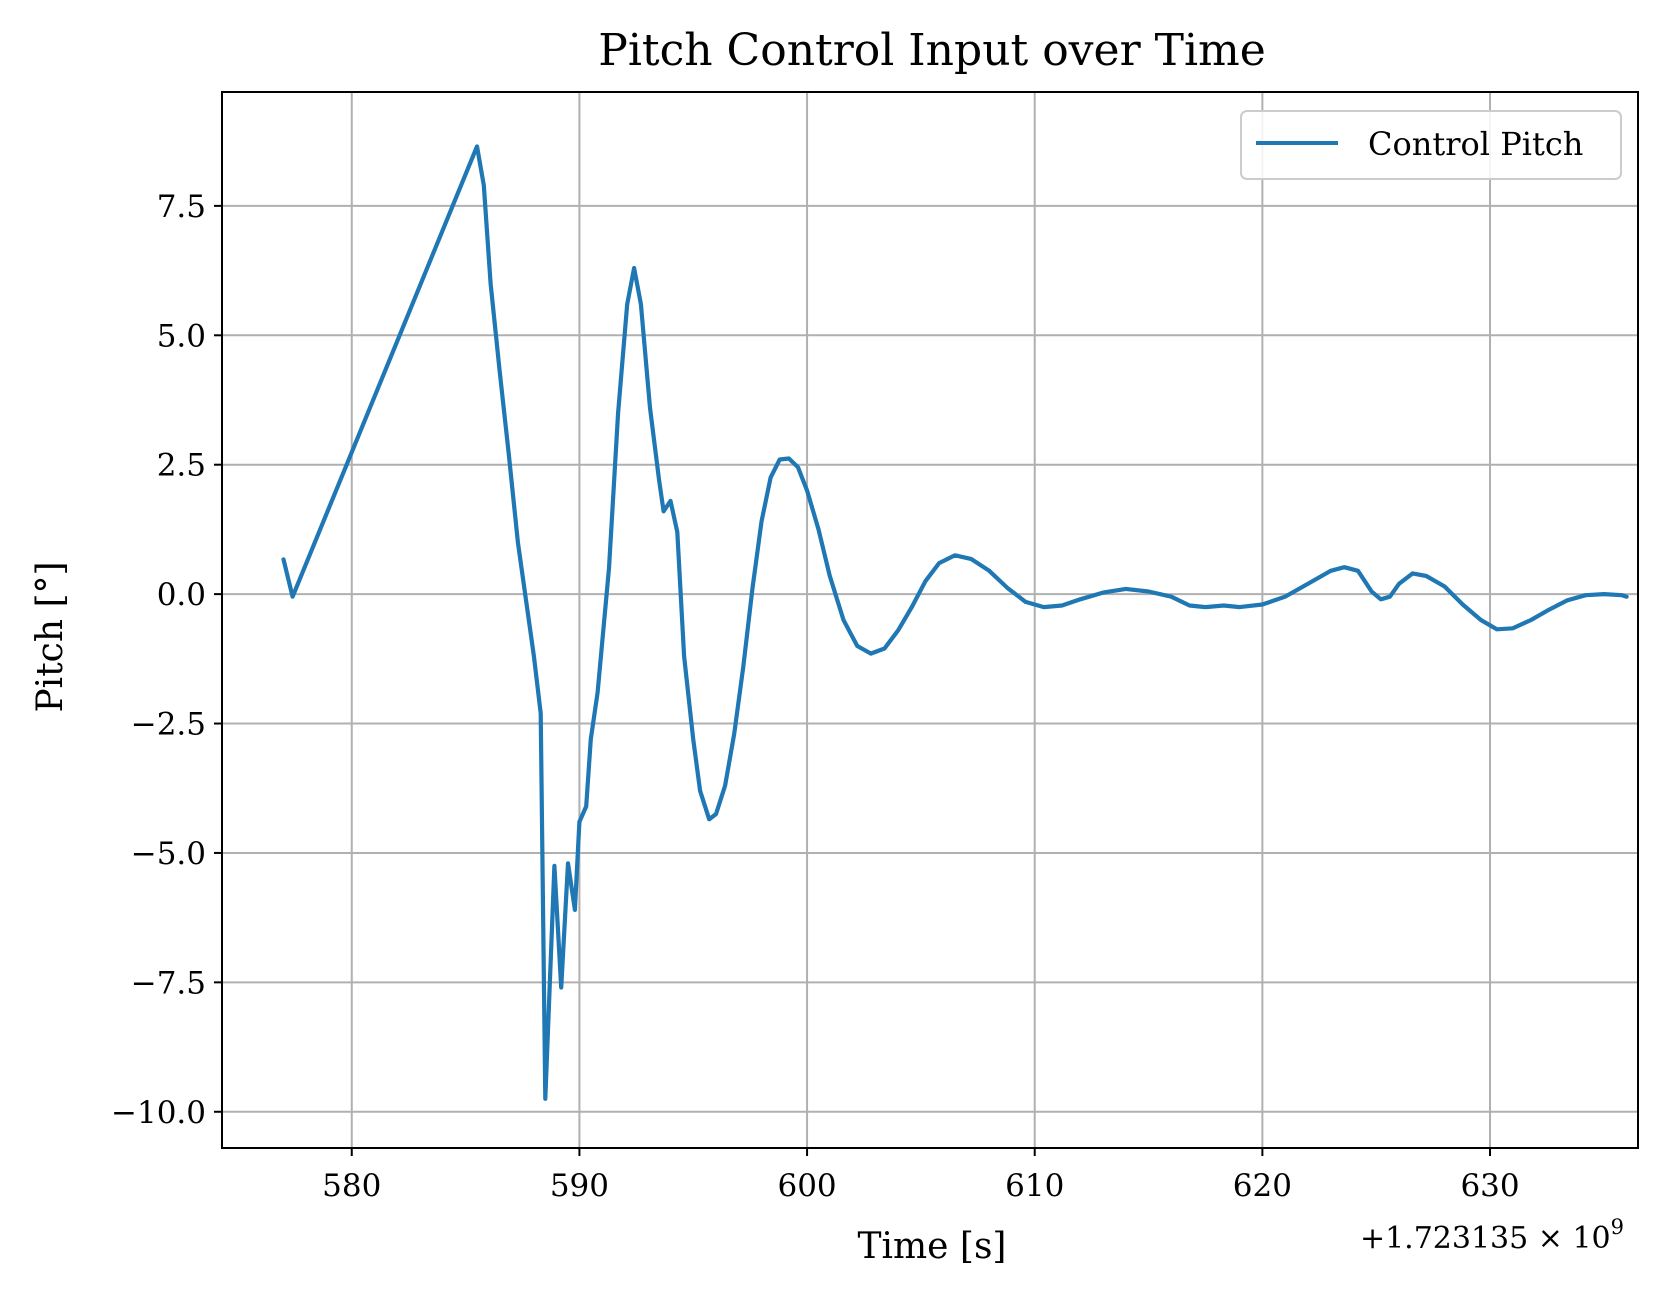 The height and width of the screenshot is (1297, 1660). Describe the element at coordinates (181, 207) in the screenshot. I see `y-tick-label: 7.5` at that location.